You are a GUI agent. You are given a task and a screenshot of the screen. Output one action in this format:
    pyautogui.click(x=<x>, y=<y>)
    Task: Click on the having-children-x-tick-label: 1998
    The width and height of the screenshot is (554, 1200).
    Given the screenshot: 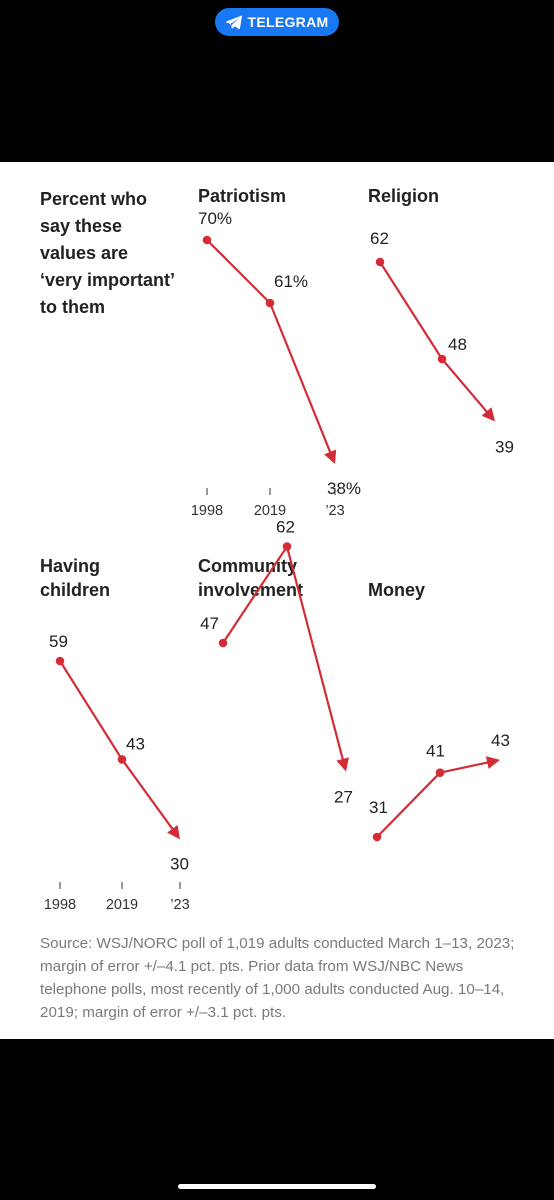 What is the action you would take?
    pyautogui.click(x=60, y=905)
    